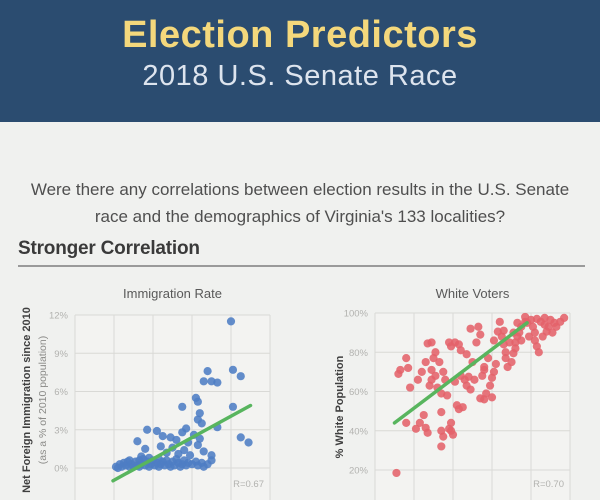 This screenshot has width=600, height=500. What do you see at coordinates (61, 354) in the screenshot?
I see `svg-text: 9%` at bounding box center [61, 354].